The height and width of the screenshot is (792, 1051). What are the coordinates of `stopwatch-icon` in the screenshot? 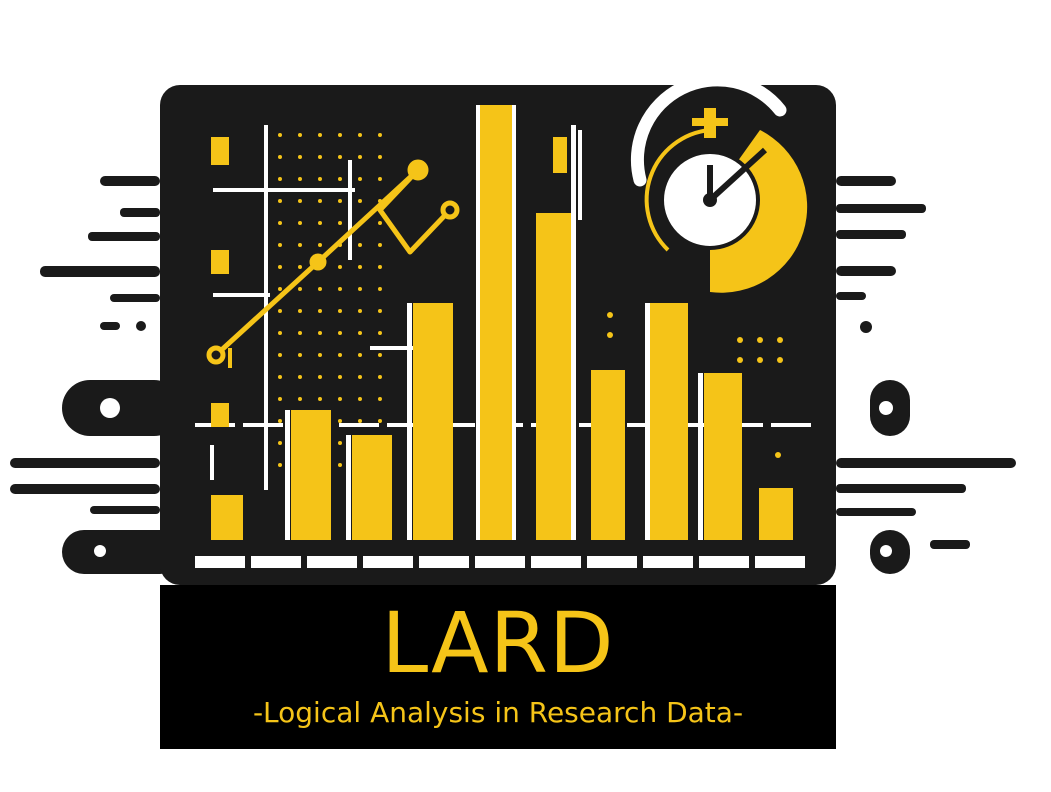 It's located at (719, 183).